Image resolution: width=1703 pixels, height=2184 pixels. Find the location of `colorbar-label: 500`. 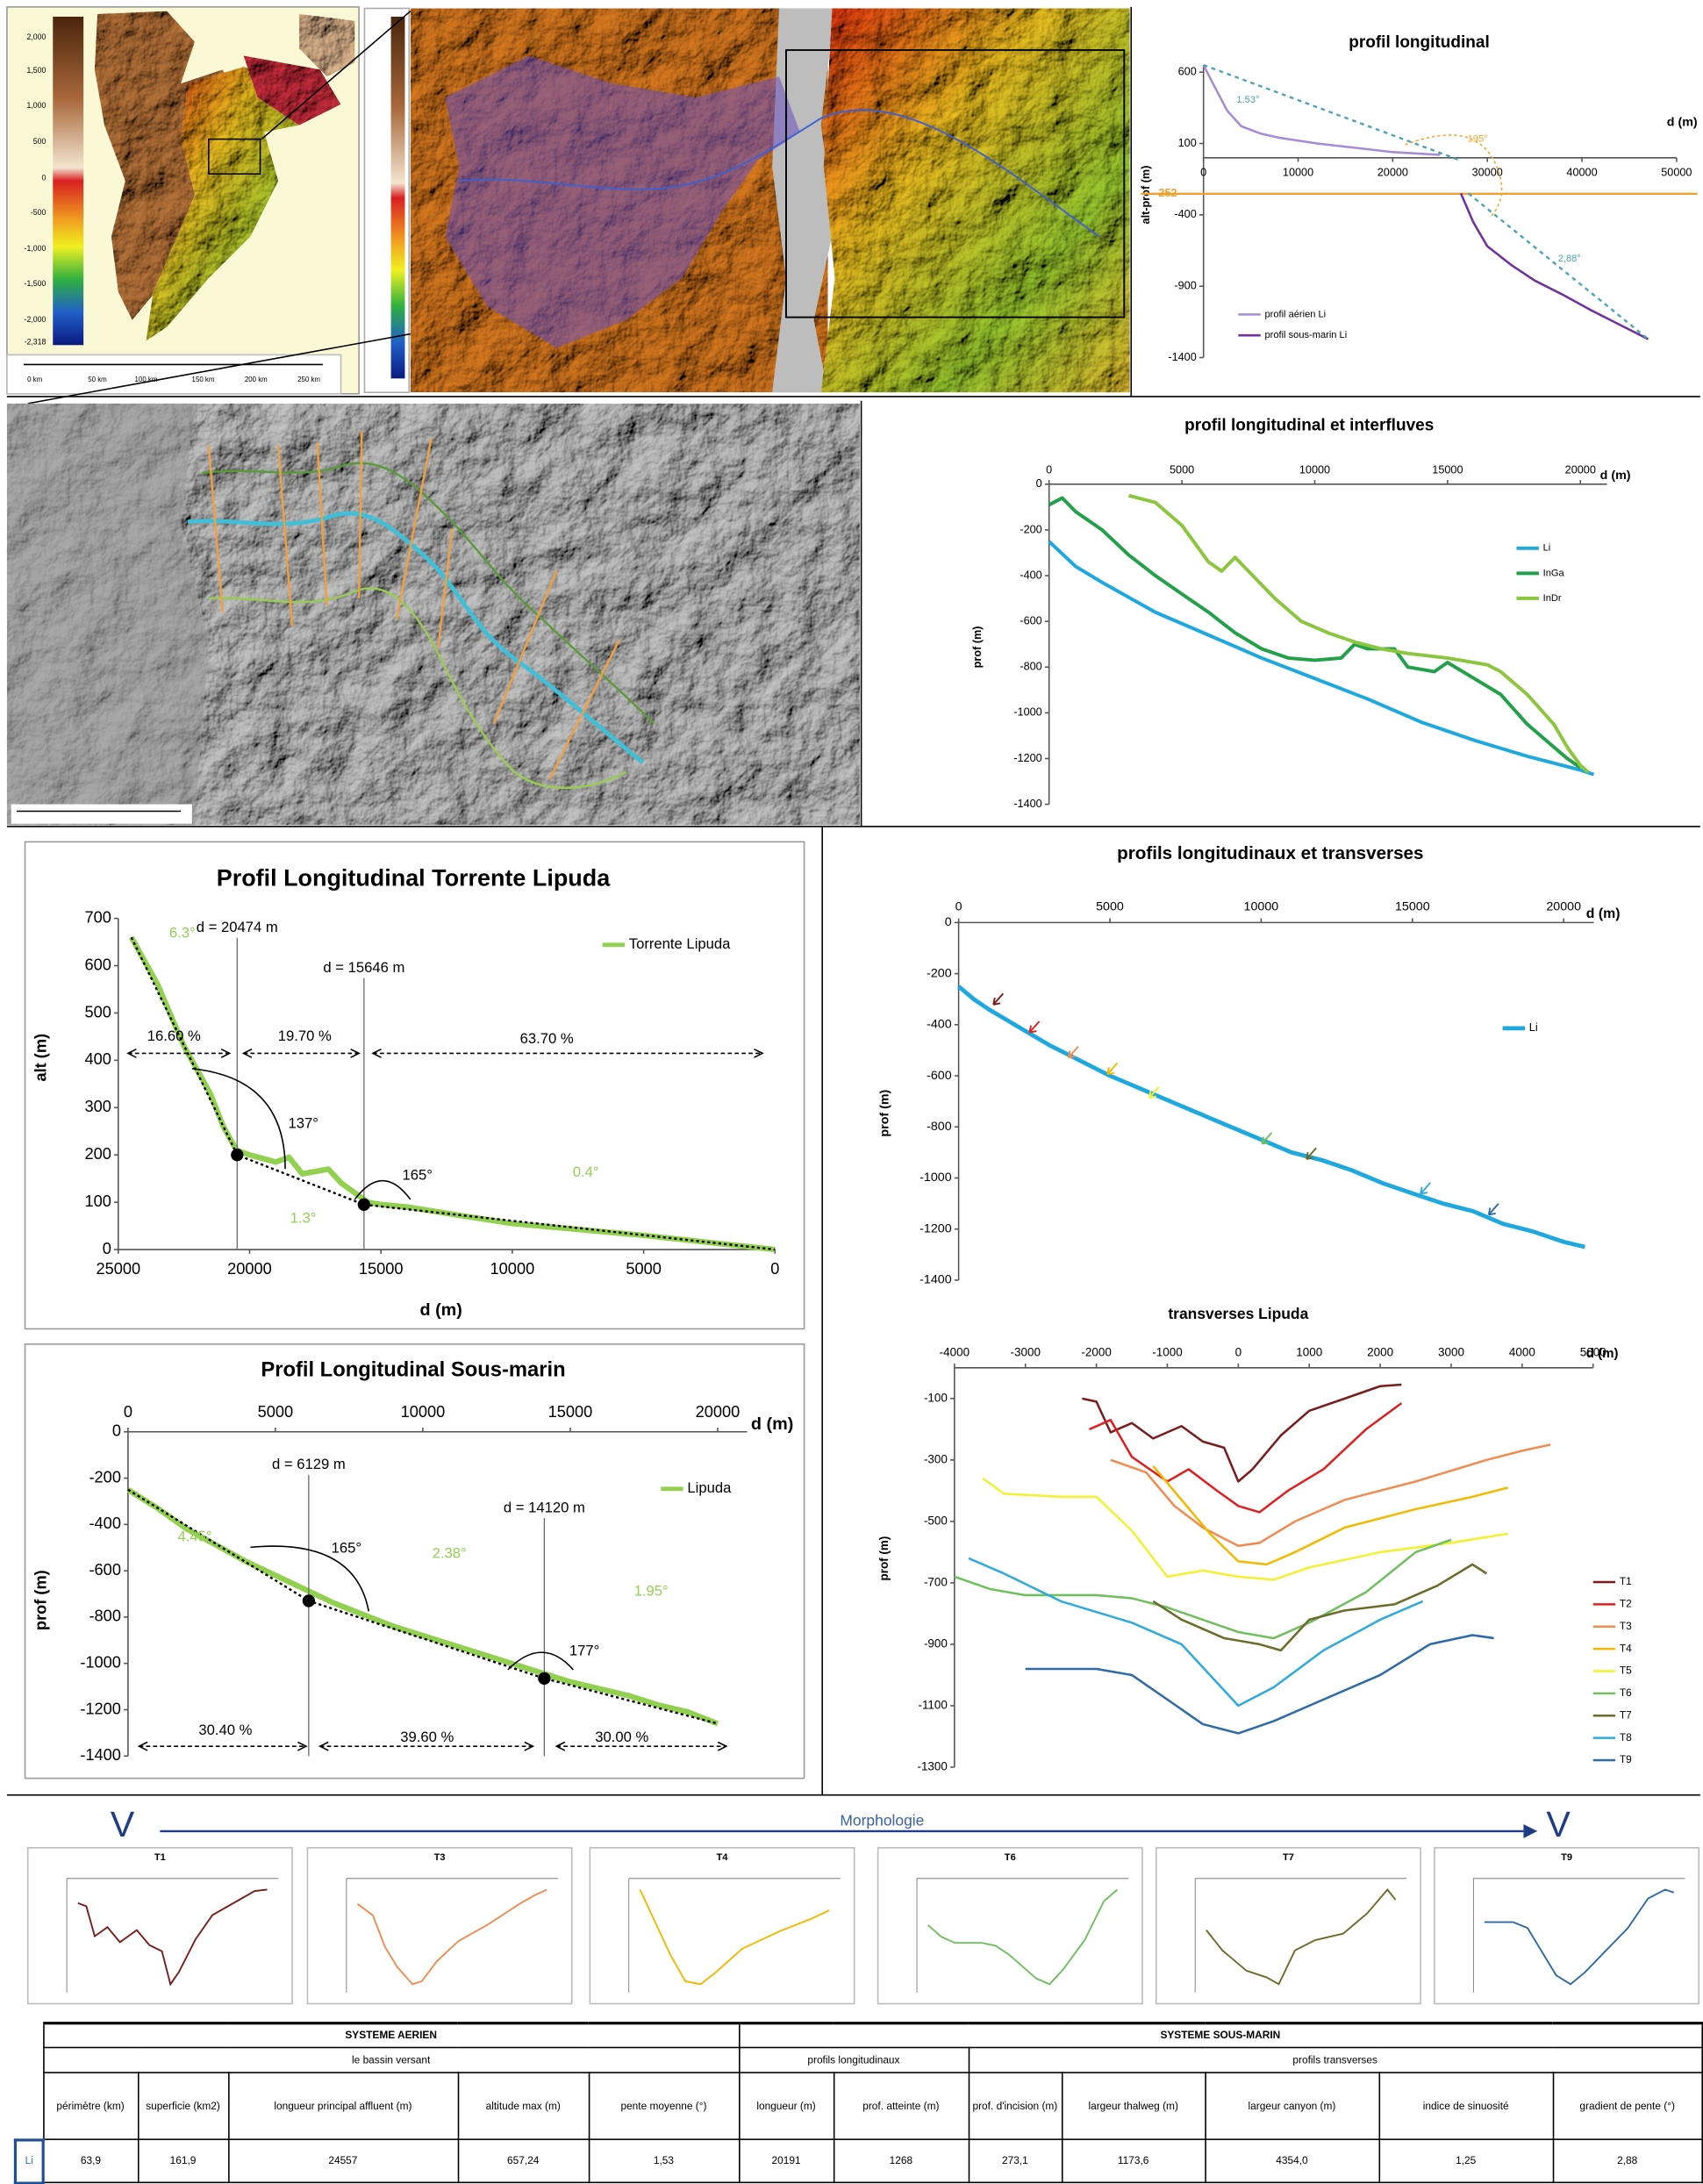

colorbar-label: 500 is located at coordinates (40, 141).